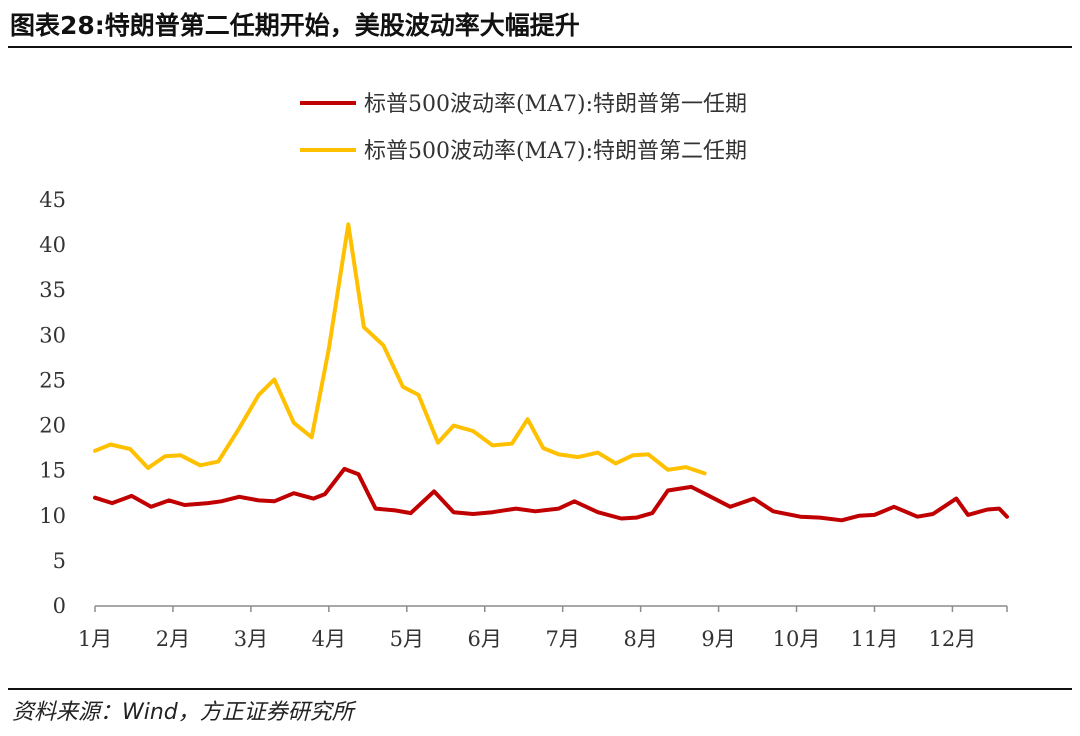 The image size is (1080, 736). Describe the element at coordinates (718, 639) in the screenshot. I see `x-tick-label: 9月` at that location.